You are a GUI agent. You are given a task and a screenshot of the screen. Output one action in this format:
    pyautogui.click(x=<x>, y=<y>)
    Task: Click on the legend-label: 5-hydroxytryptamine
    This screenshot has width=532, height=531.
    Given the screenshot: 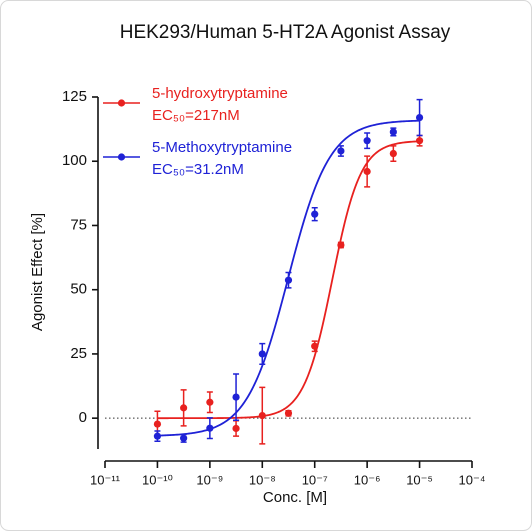 What is the action you would take?
    pyautogui.click(x=220, y=93)
    